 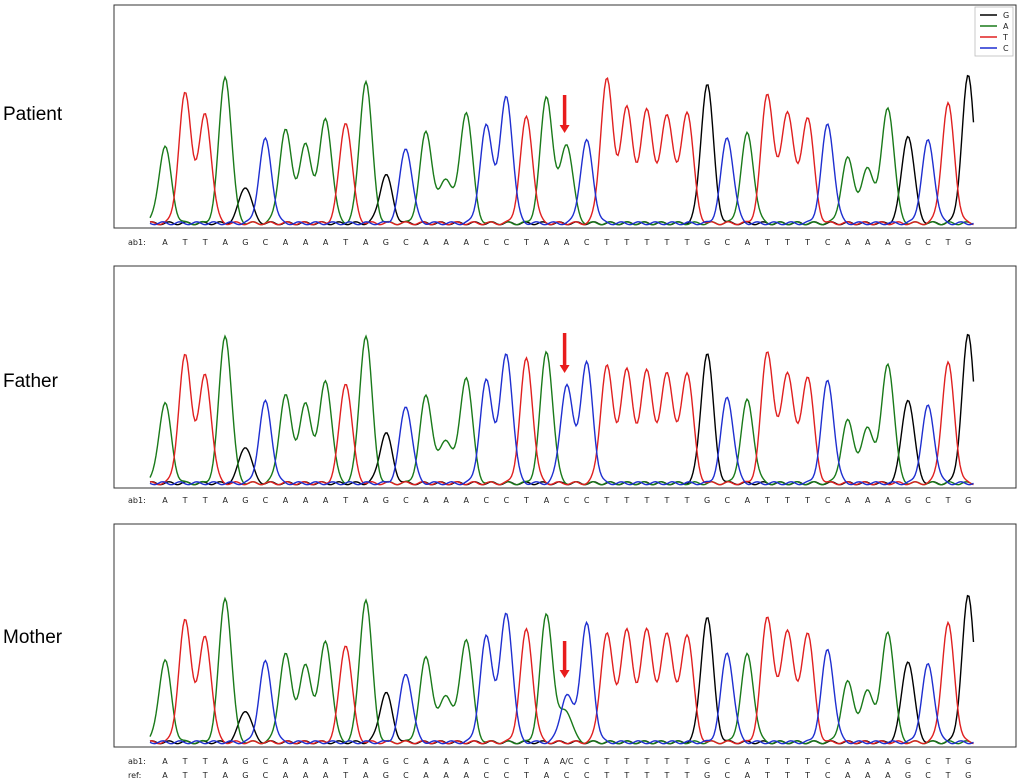 What do you see at coordinates (1006, 15) in the screenshot?
I see `legend-label: G` at bounding box center [1006, 15].